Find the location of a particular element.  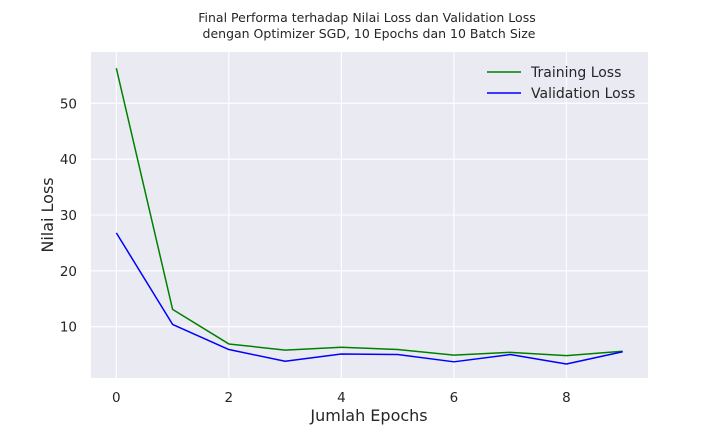

legend: Training Loss Validation Loss is located at coordinates (561, 83).